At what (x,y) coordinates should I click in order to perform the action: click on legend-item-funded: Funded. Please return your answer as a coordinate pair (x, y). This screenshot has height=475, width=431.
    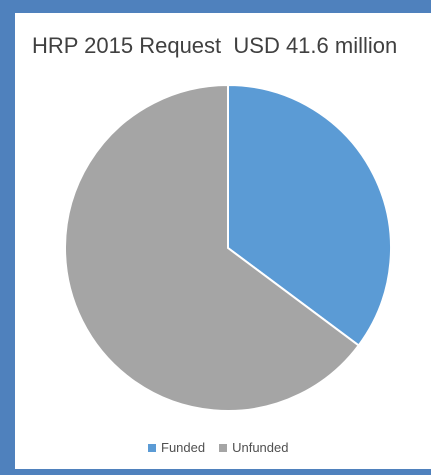
    Looking at the image, I should click on (176, 447).